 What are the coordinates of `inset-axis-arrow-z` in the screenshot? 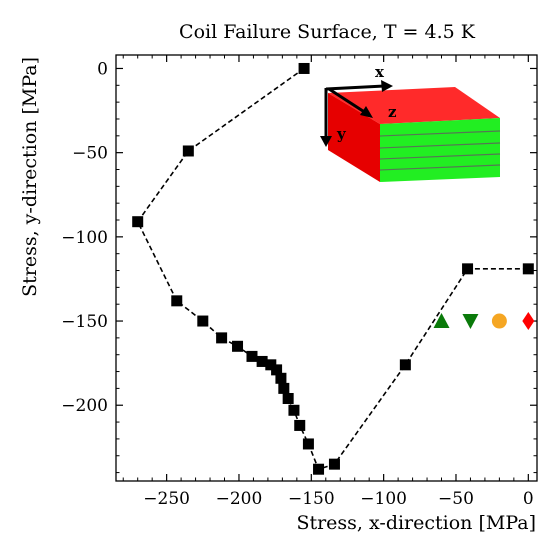 It's located at (347, 101).